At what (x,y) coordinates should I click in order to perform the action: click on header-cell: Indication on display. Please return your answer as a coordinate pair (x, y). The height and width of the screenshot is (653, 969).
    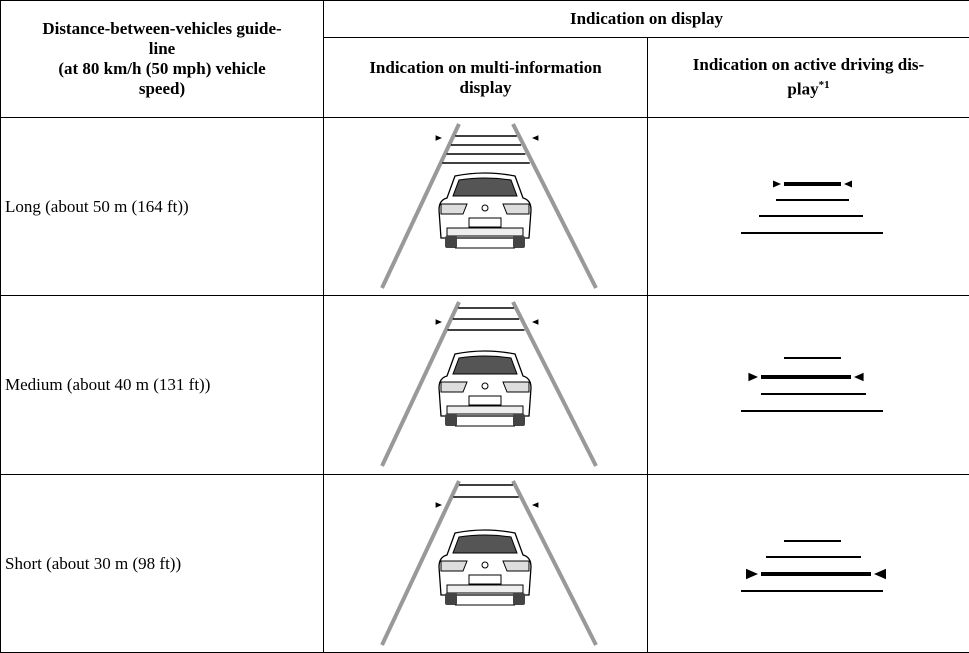
    Looking at the image, I should click on (646, 19).